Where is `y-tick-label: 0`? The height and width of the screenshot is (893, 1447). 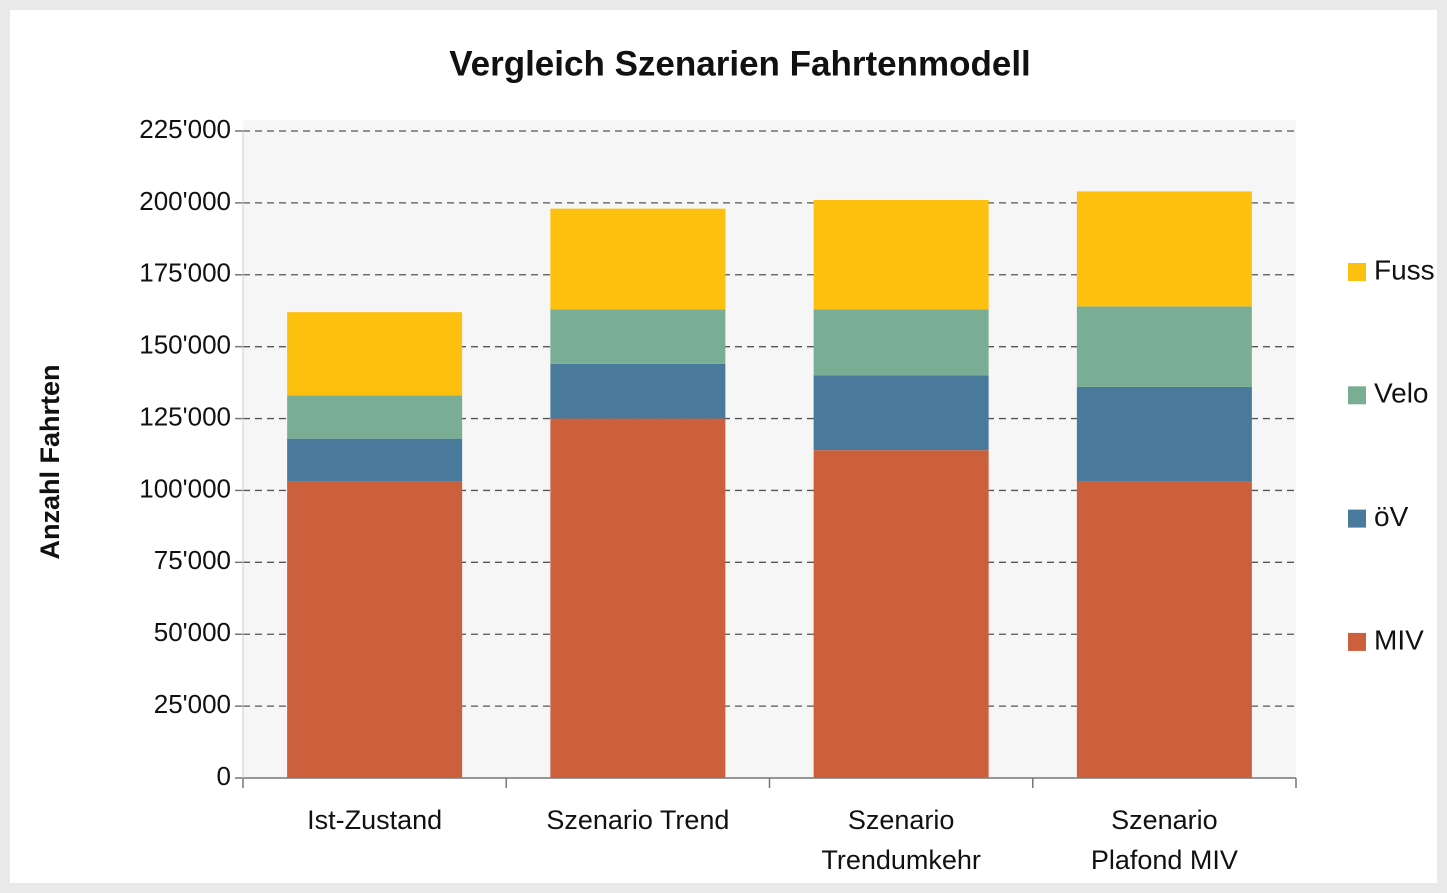 y-tick-label: 0 is located at coordinates (224, 776).